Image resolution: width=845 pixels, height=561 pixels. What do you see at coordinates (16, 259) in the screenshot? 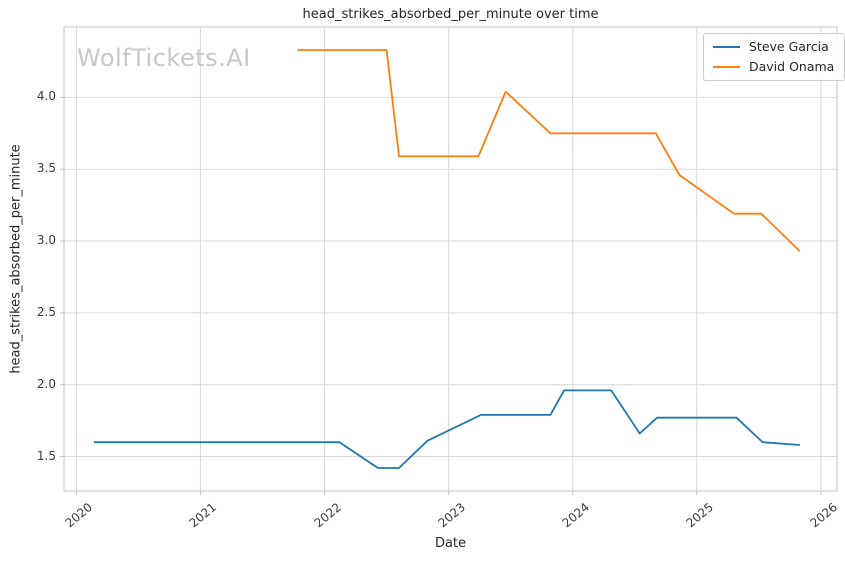
I see `y-axis-label: head_strikes_absorbed_per_minute` at bounding box center [16, 259].